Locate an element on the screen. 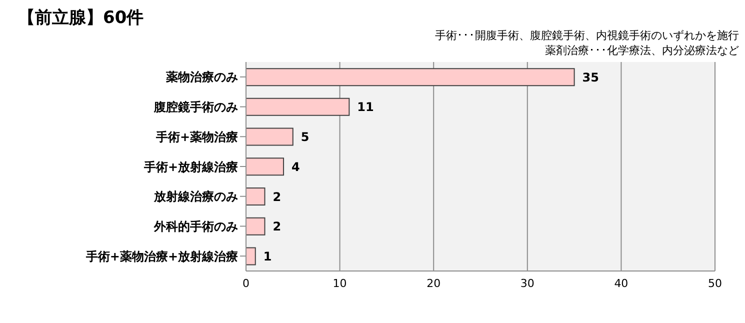 This screenshot has width=745, height=323. y-tick-label: 放射線治療のみ is located at coordinates (195, 197).